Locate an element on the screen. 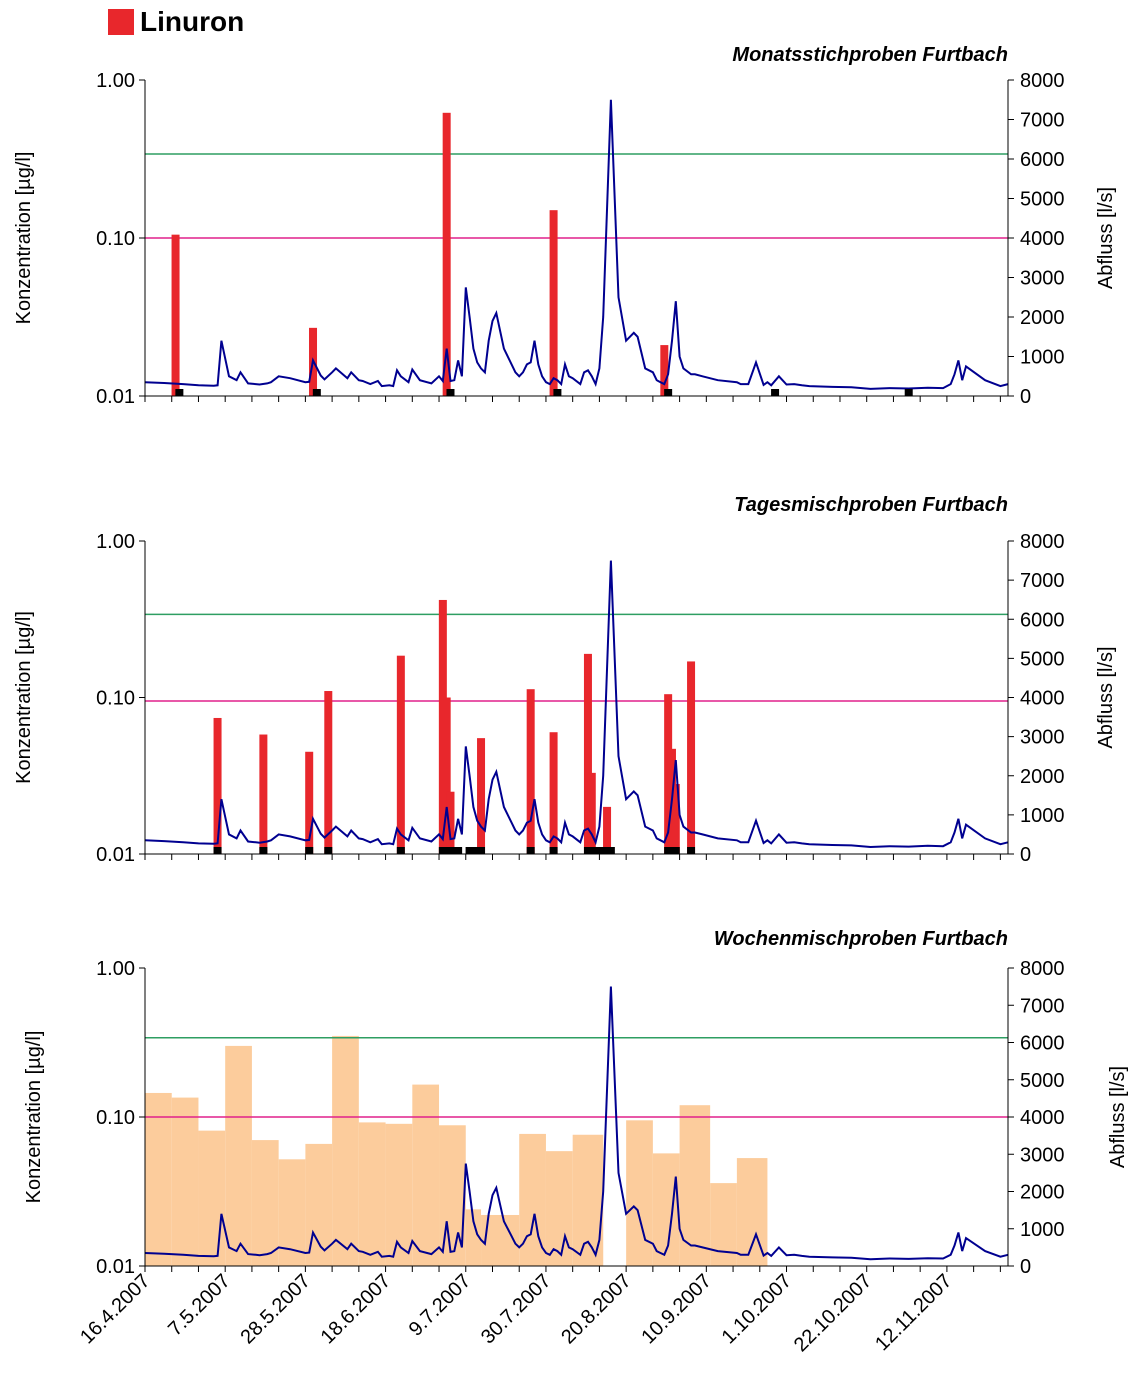 The height and width of the screenshot is (1387, 1142). x-tick-label: 22.10.2007 is located at coordinates (833, 1313).